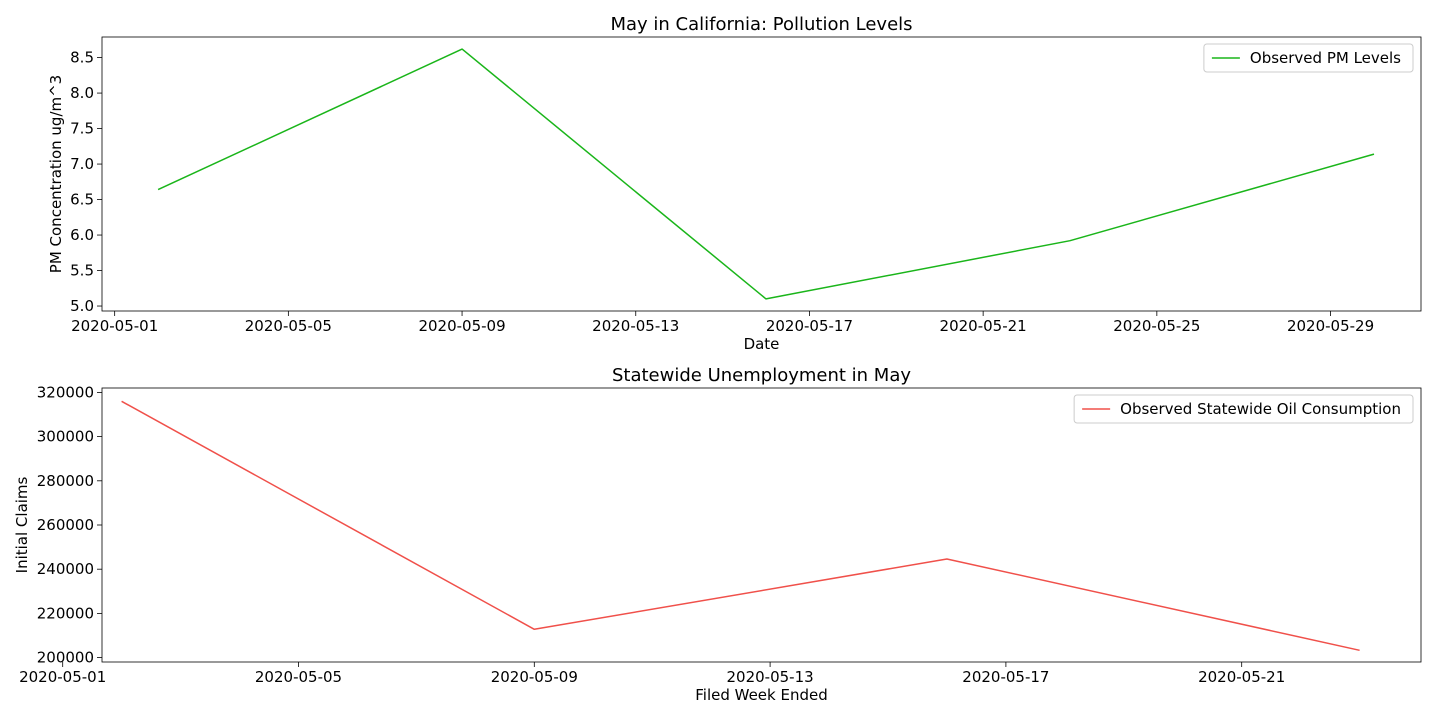  What do you see at coordinates (65, 658) in the screenshot?
I see `y-tick-label: 200000` at bounding box center [65, 658].